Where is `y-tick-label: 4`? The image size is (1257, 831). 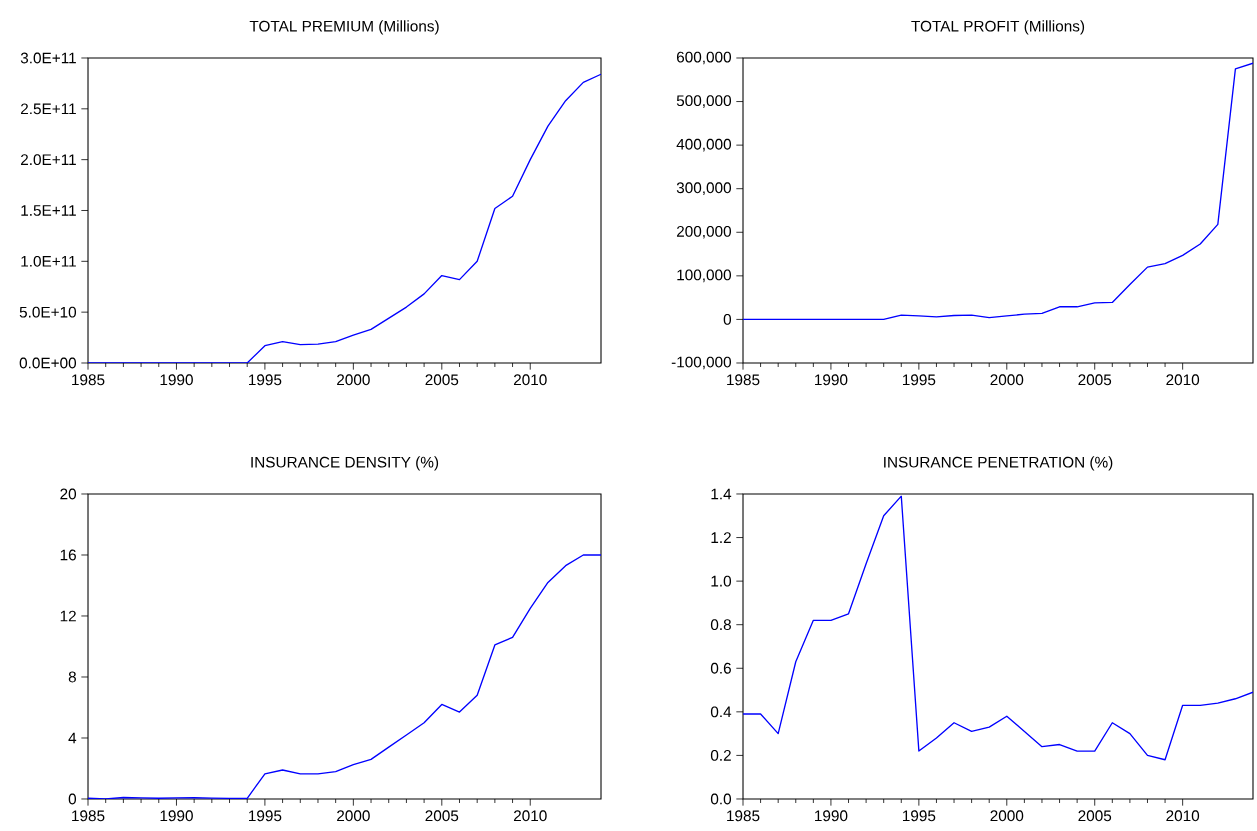 y-tick-label: 4 is located at coordinates (72, 738).